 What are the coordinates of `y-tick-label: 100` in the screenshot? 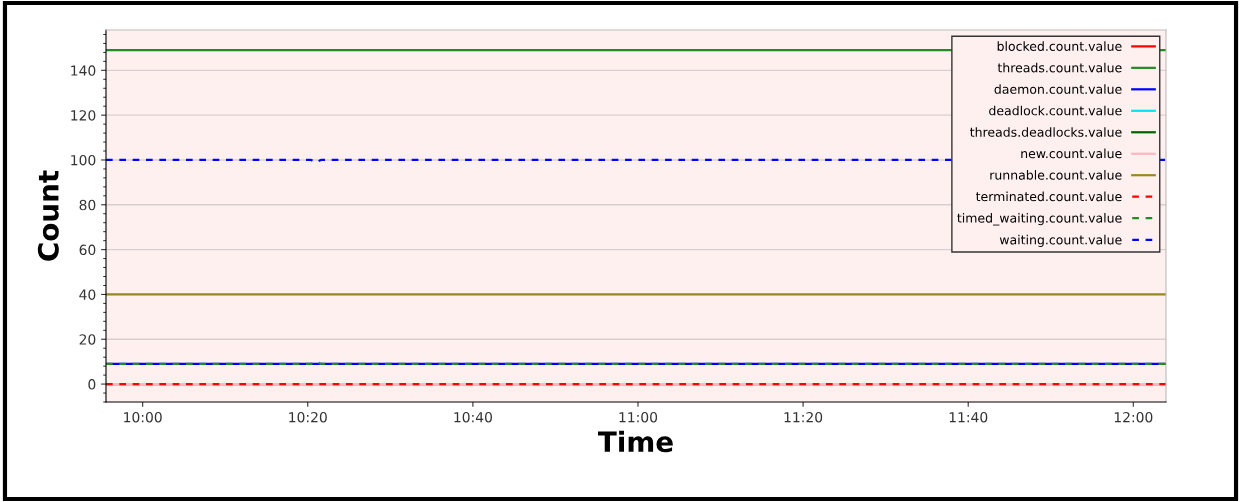 It's located at (83, 160).